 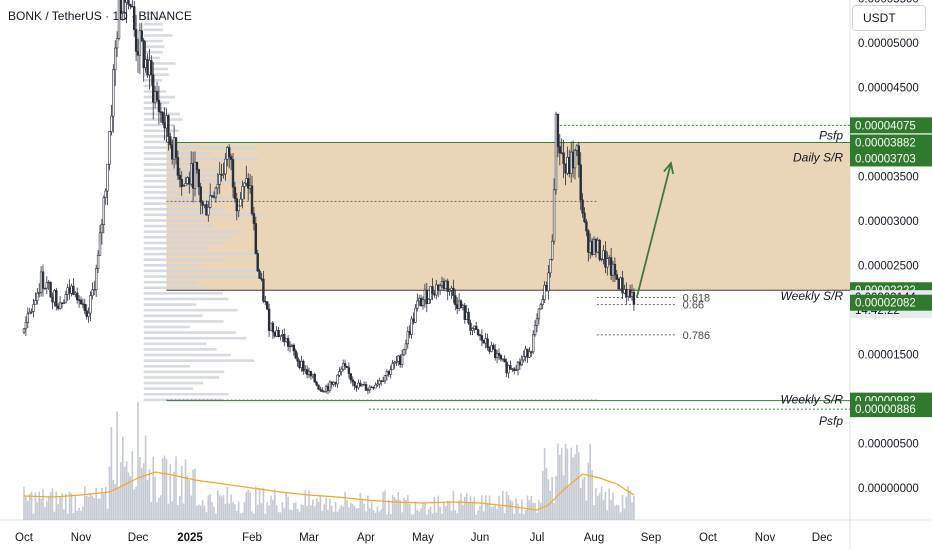 I want to click on level-price-label-bg, so click(x=891, y=409).